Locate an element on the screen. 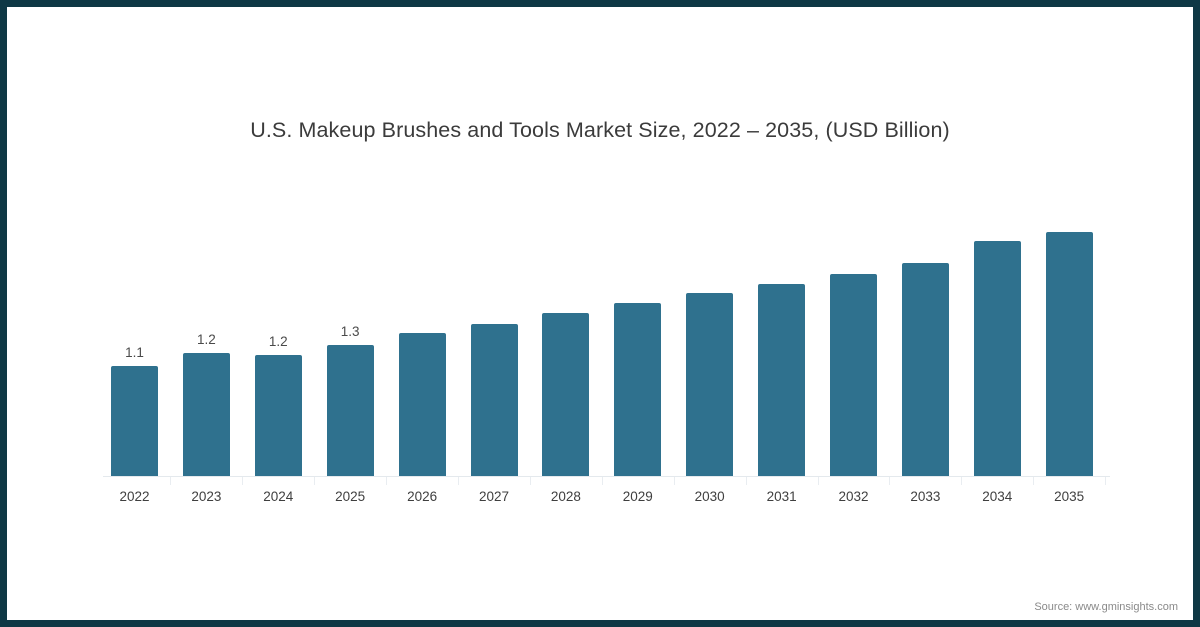 The image size is (1200, 627). x-axis-label-2033: 2033 is located at coordinates (925, 496).